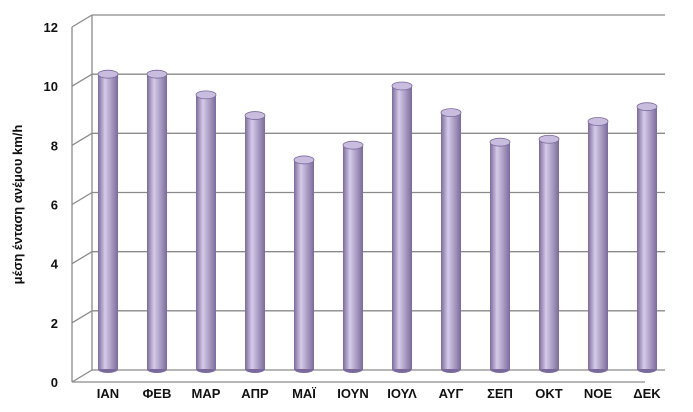 The image size is (693, 412). Describe the element at coordinates (17, 205) in the screenshot. I see `y-axis-title: μέση ένταση ανέμου km/h` at that location.